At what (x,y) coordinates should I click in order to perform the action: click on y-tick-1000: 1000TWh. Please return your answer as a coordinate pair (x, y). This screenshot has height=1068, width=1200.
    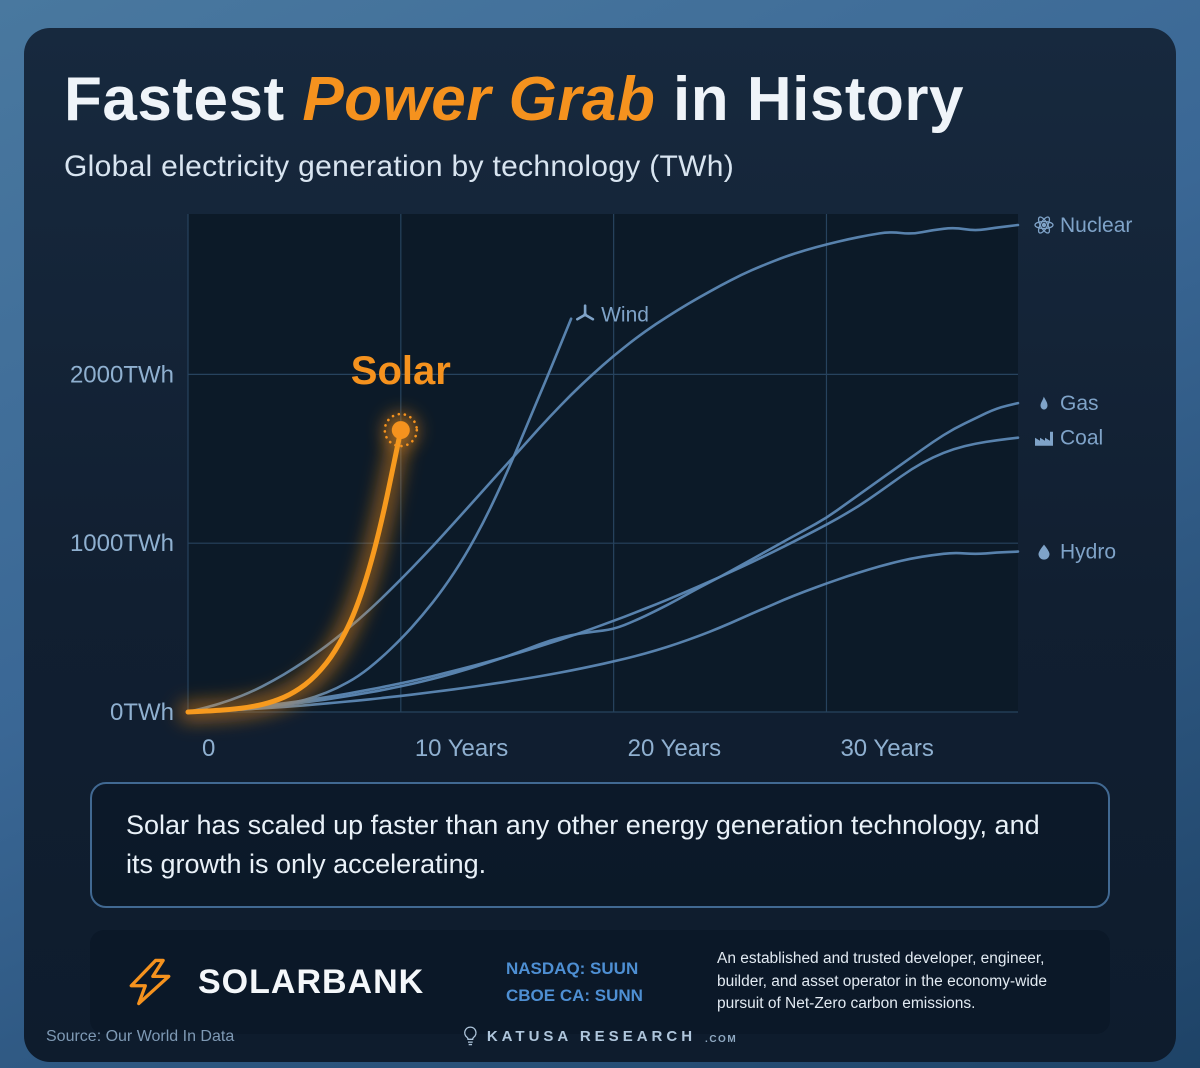
    Looking at the image, I should click on (122, 543).